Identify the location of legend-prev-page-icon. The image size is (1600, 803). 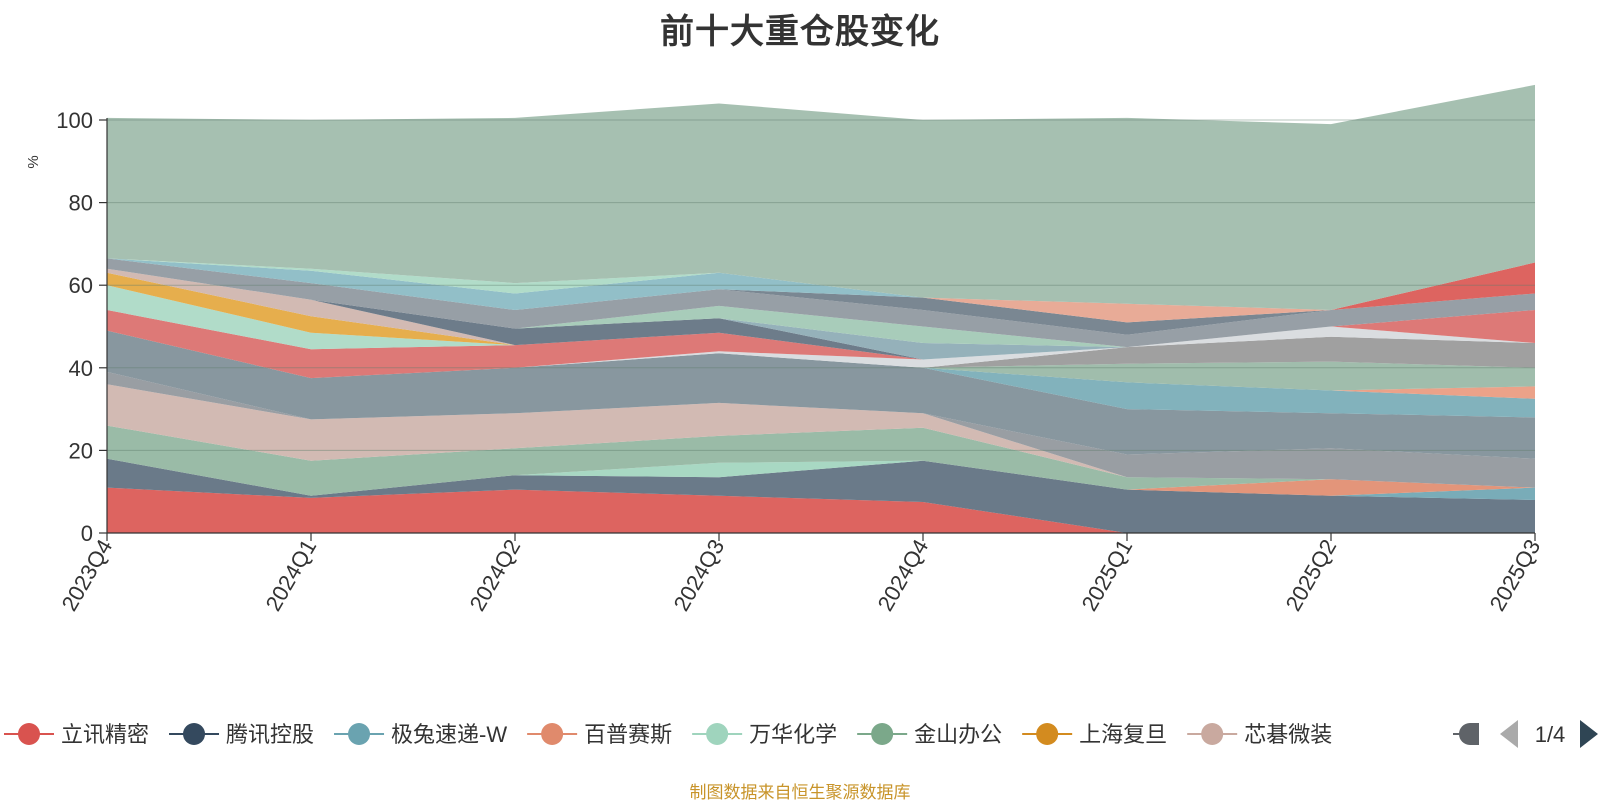
(1509, 734).